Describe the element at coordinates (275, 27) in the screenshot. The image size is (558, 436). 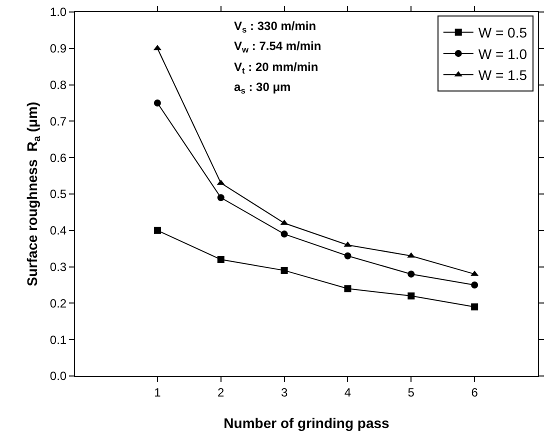
I see `annotation: V$_{s}$ : 330 m/min` at that location.